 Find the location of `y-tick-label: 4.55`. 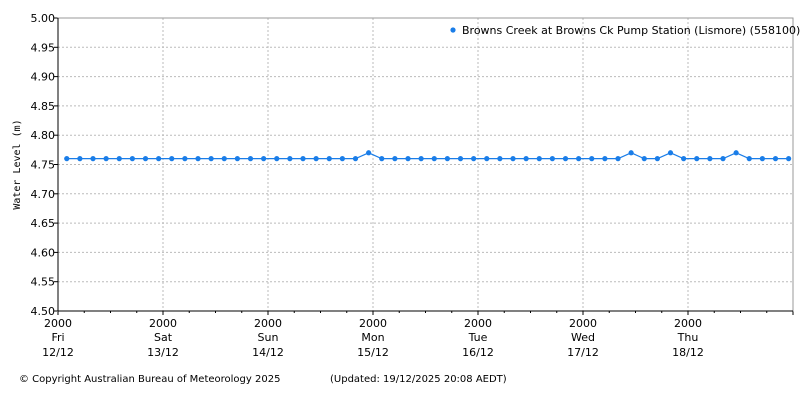

y-tick-label: 4.55 is located at coordinates (43, 282).